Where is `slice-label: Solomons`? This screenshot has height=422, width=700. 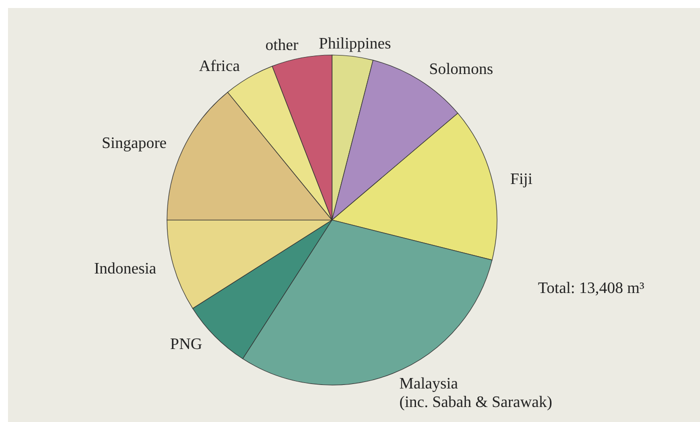 slice-label: Solomons is located at coordinates (461, 69).